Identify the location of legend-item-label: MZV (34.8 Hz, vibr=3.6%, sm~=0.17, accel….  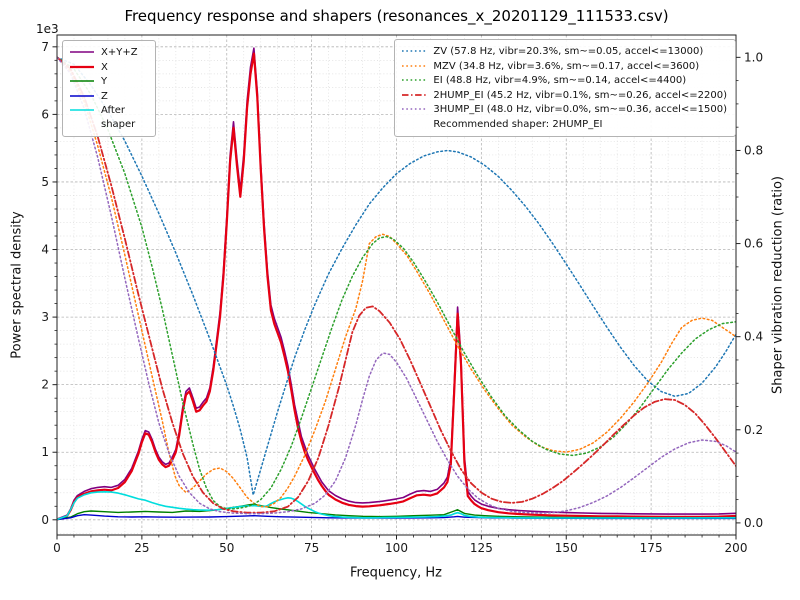
(566, 66).